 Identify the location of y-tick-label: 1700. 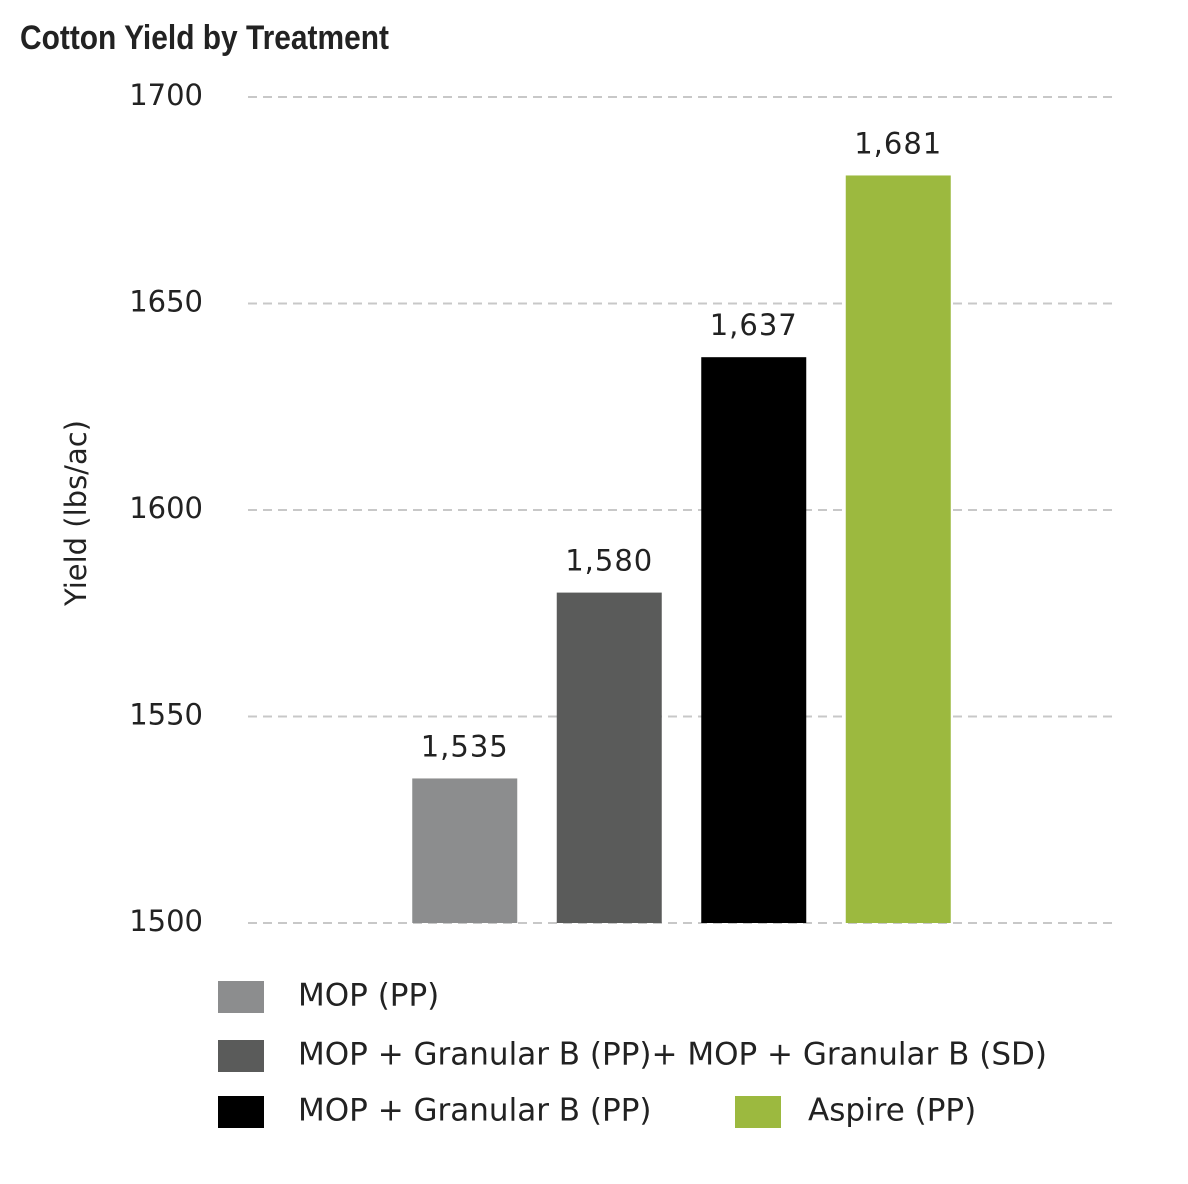
(166, 95).